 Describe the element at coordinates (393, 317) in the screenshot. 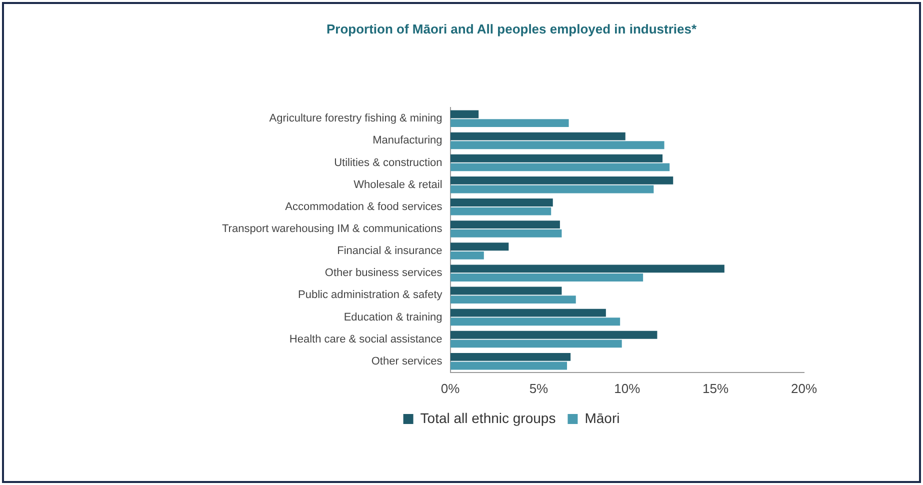

I see `y-tick-label: Education & training` at that location.